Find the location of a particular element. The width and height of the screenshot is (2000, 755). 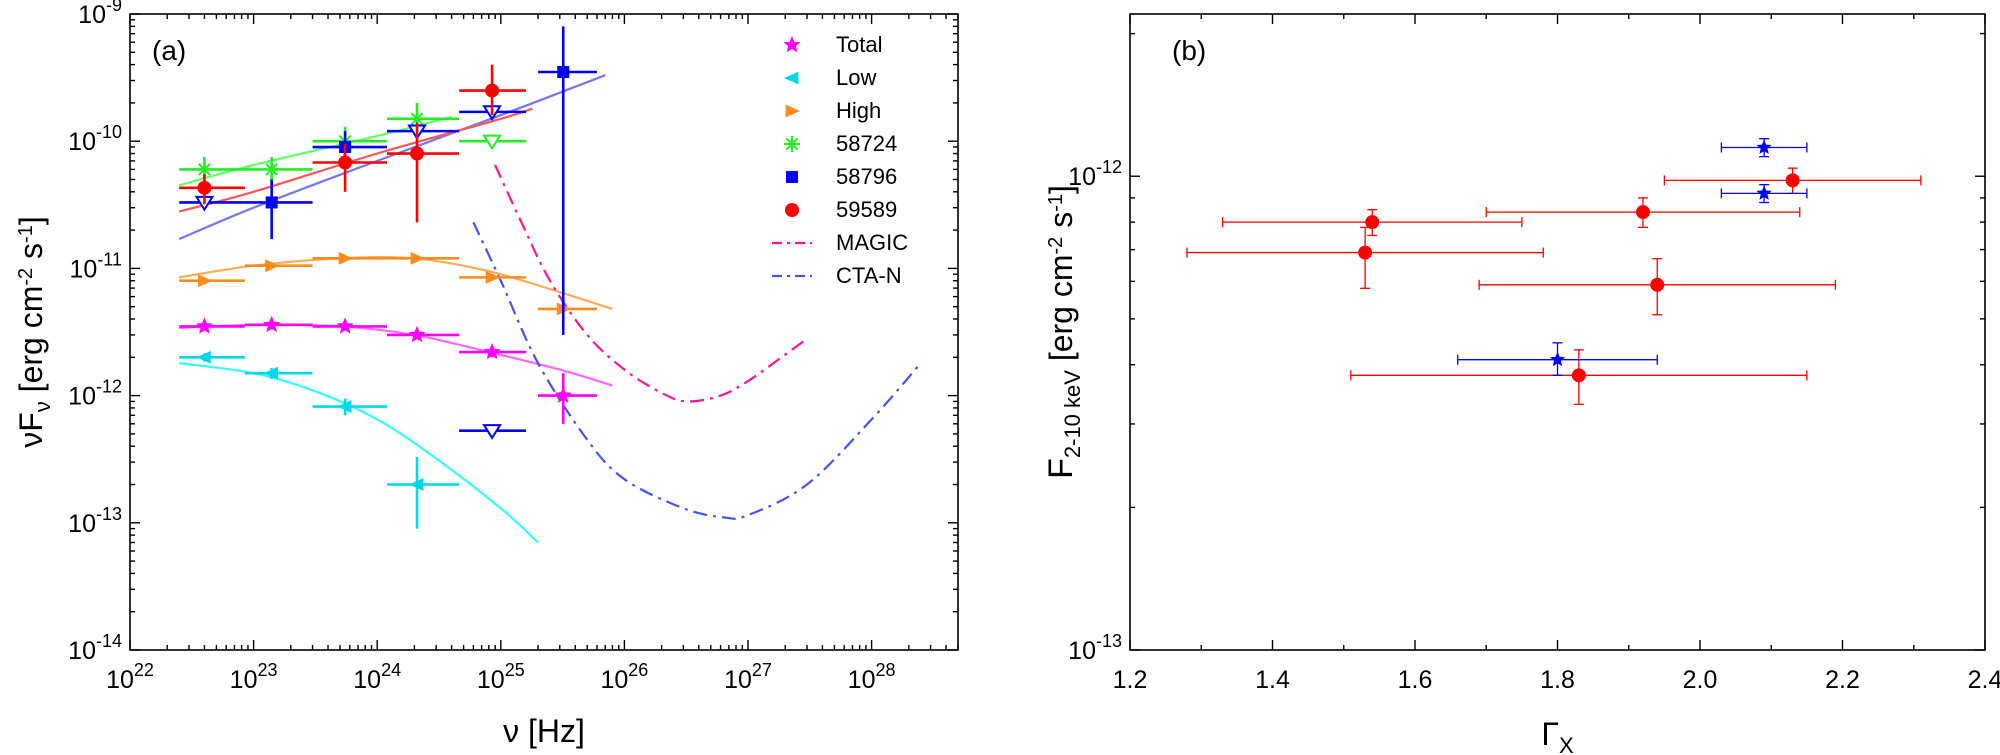

series-high is located at coordinates (388, 285).